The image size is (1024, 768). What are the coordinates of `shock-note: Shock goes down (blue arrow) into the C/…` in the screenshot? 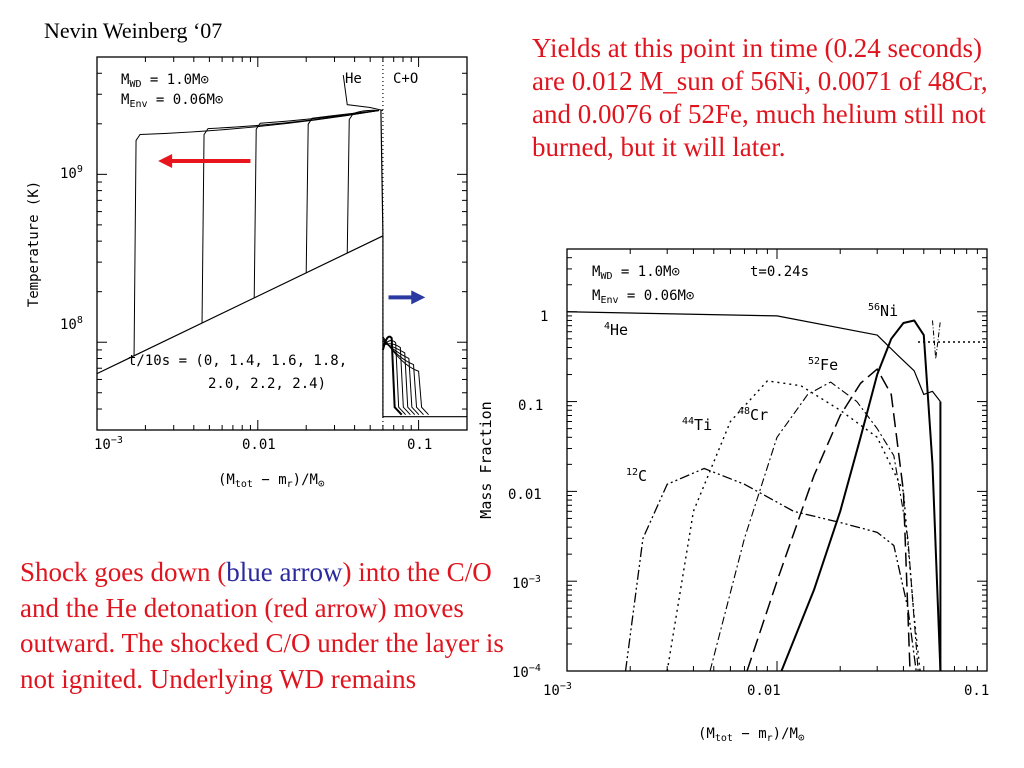 It's located at (267, 626).